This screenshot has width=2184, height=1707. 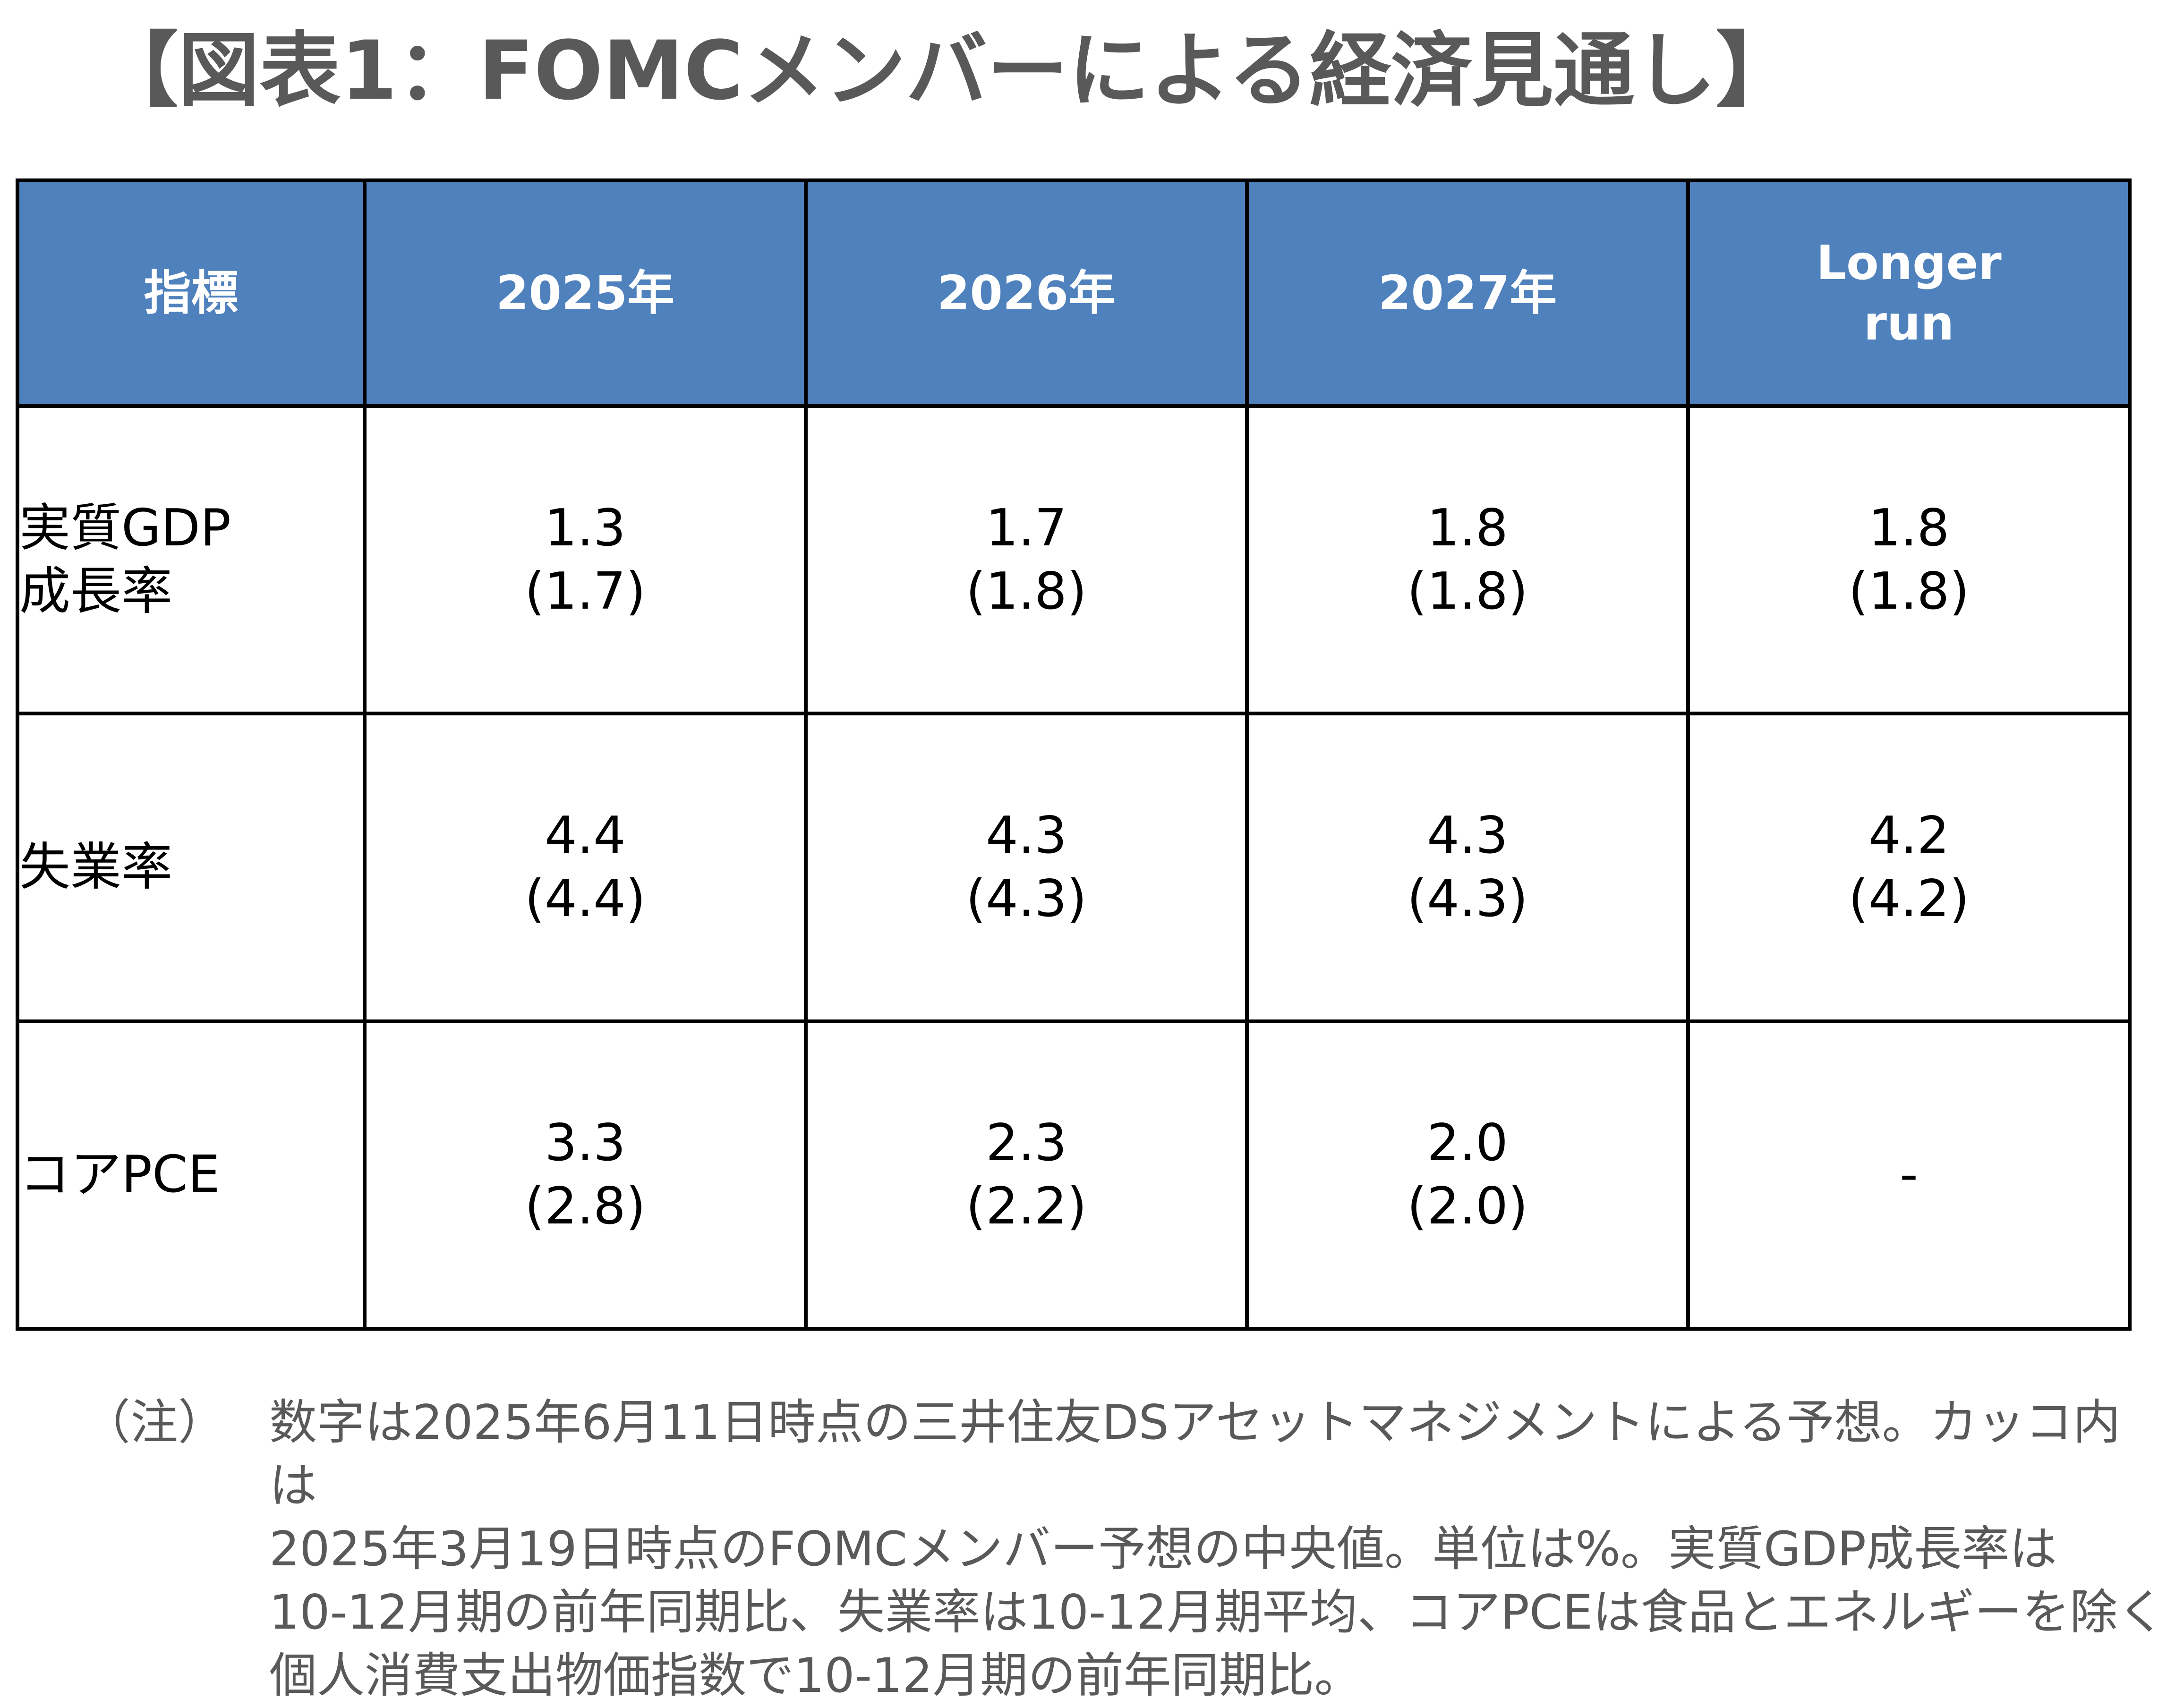 What do you see at coordinates (585, 1175) in the screenshot?
I see `cell-core-pce-2025: 3.3 (2.8)` at bounding box center [585, 1175].